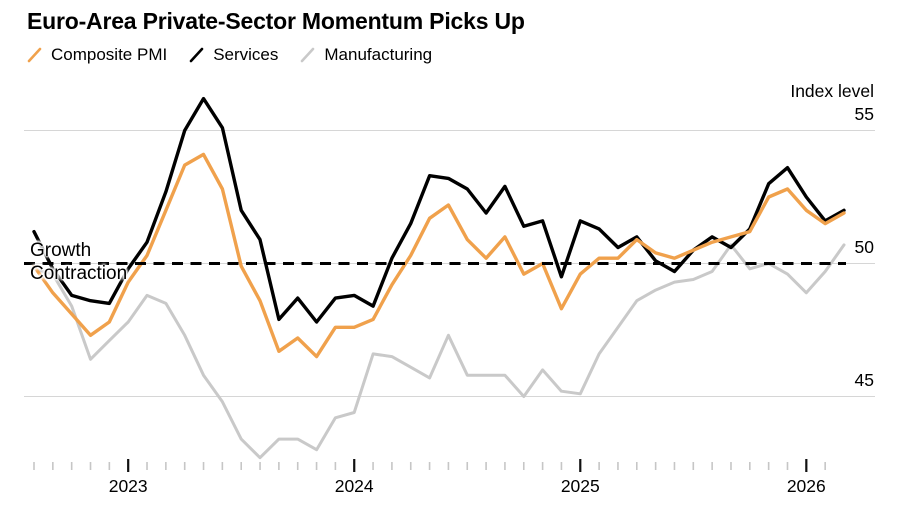 Image resolution: width=900 pixels, height=510 pixels. What do you see at coordinates (79, 273) in the screenshot?
I see `contraction-label: Contraction` at bounding box center [79, 273].